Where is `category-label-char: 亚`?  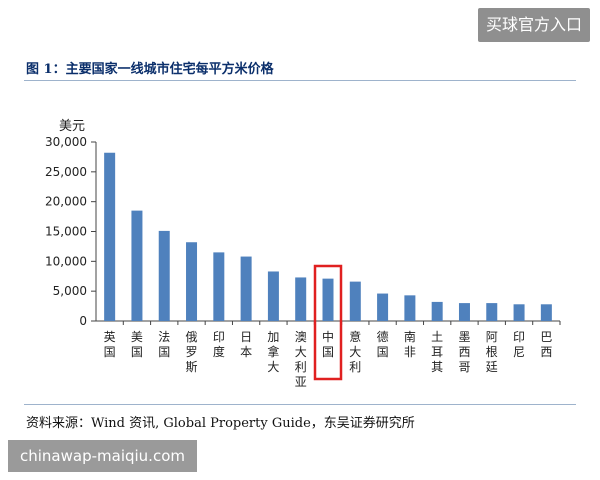
category-label-char: 亚 is located at coordinates (301, 382).